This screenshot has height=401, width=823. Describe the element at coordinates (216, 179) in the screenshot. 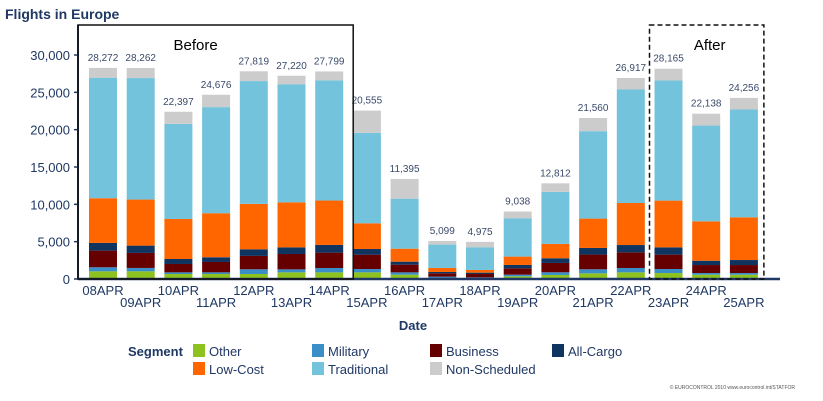

I see `bar-stack-11APR: 24,676` at that location.